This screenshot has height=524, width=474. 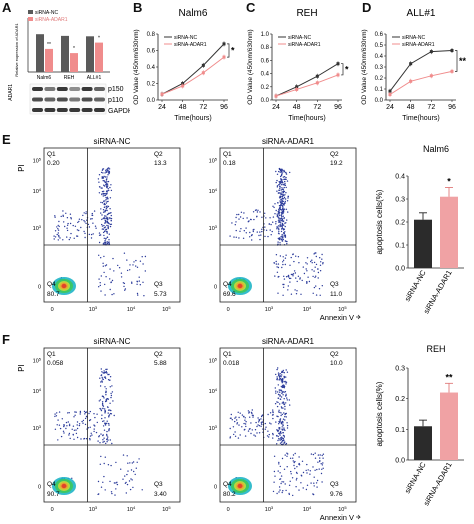 What do you see at coordinates (379, 79) in the screenshot?
I see `line-ytick-label: 0.2` at bounding box center [379, 79].